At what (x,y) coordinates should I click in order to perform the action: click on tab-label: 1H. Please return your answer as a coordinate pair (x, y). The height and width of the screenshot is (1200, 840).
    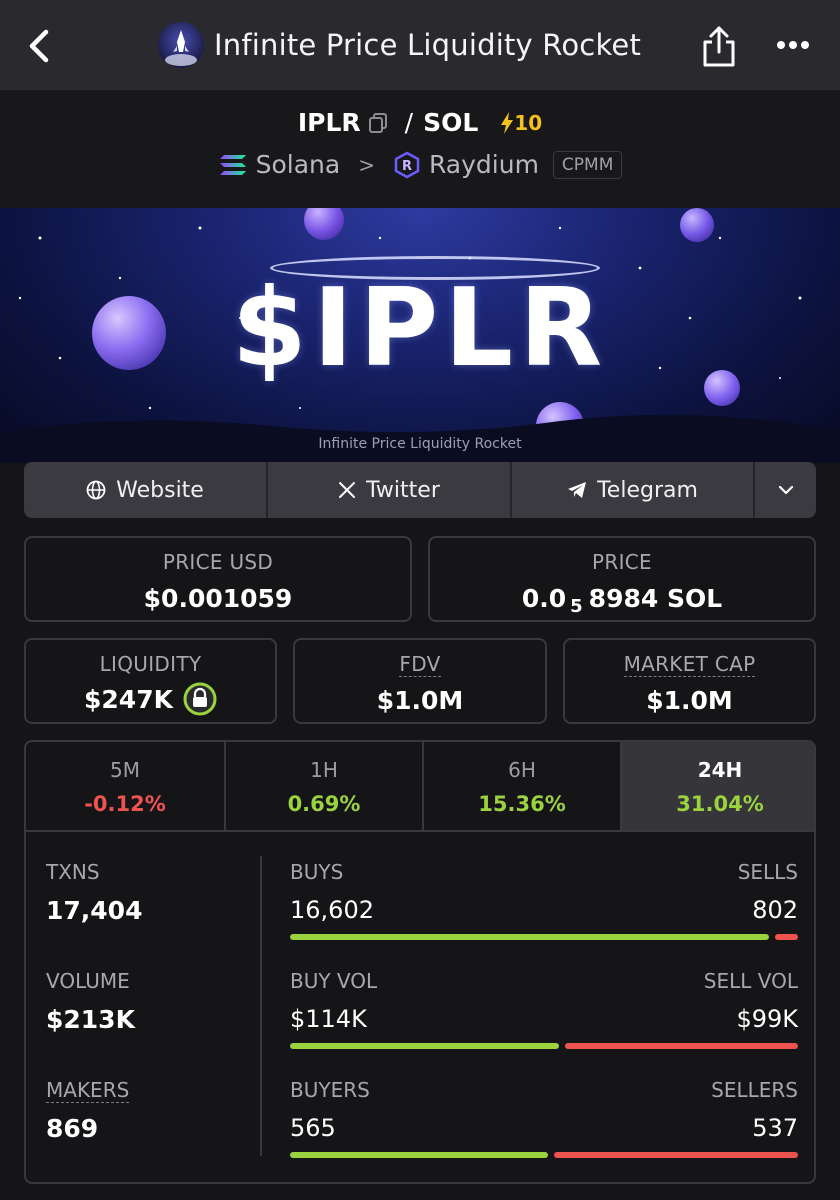
    Looking at the image, I should click on (324, 770).